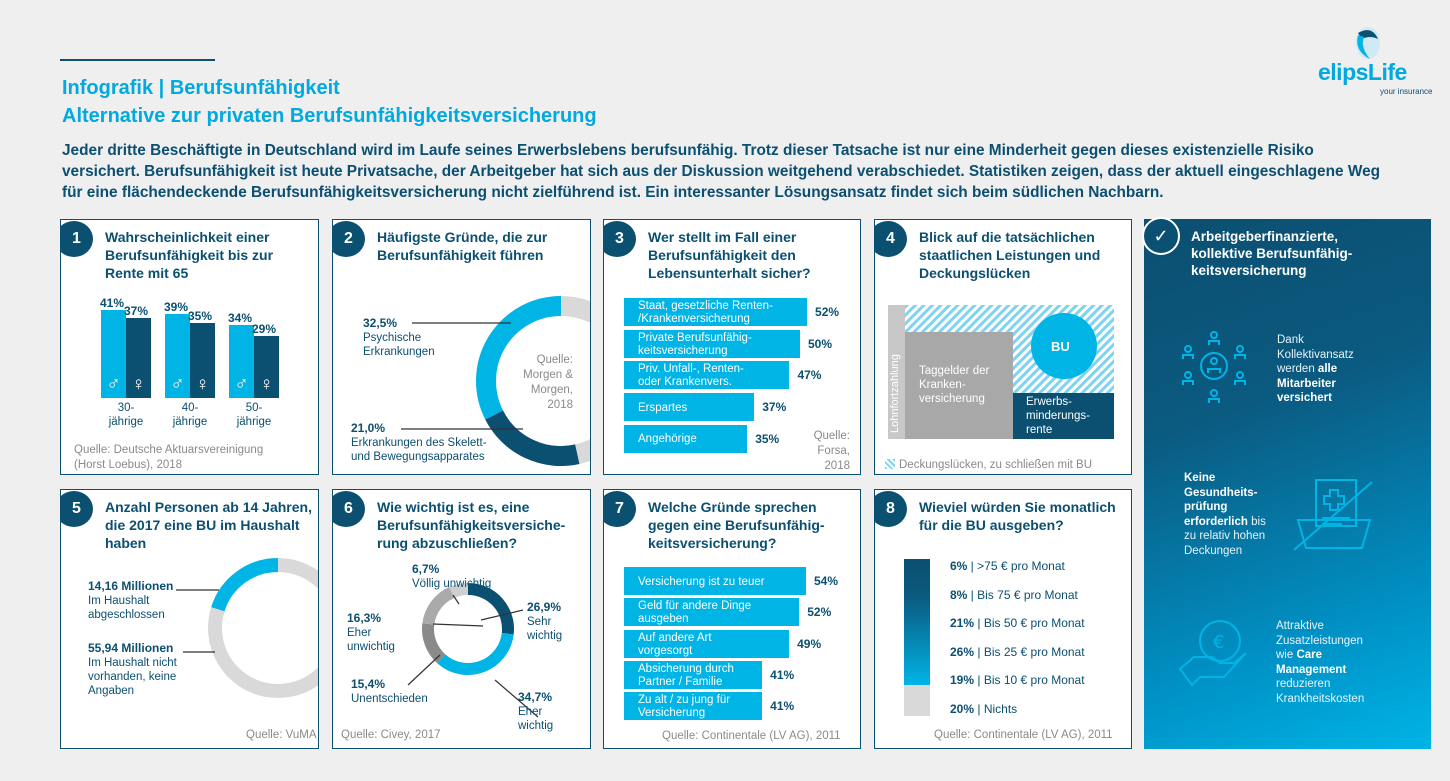 This screenshot has height=781, width=1450. What do you see at coordinates (962, 623) in the screenshot?
I see `value: 21%` at bounding box center [962, 623].